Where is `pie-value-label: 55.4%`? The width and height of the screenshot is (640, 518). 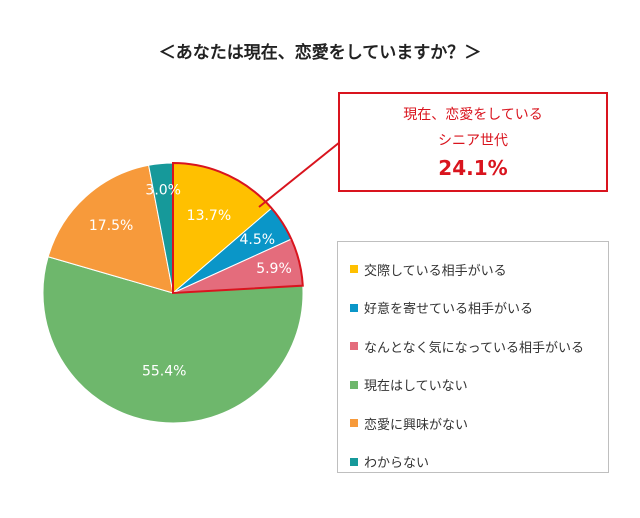
pie-value-label: 55.4% is located at coordinates (164, 372).